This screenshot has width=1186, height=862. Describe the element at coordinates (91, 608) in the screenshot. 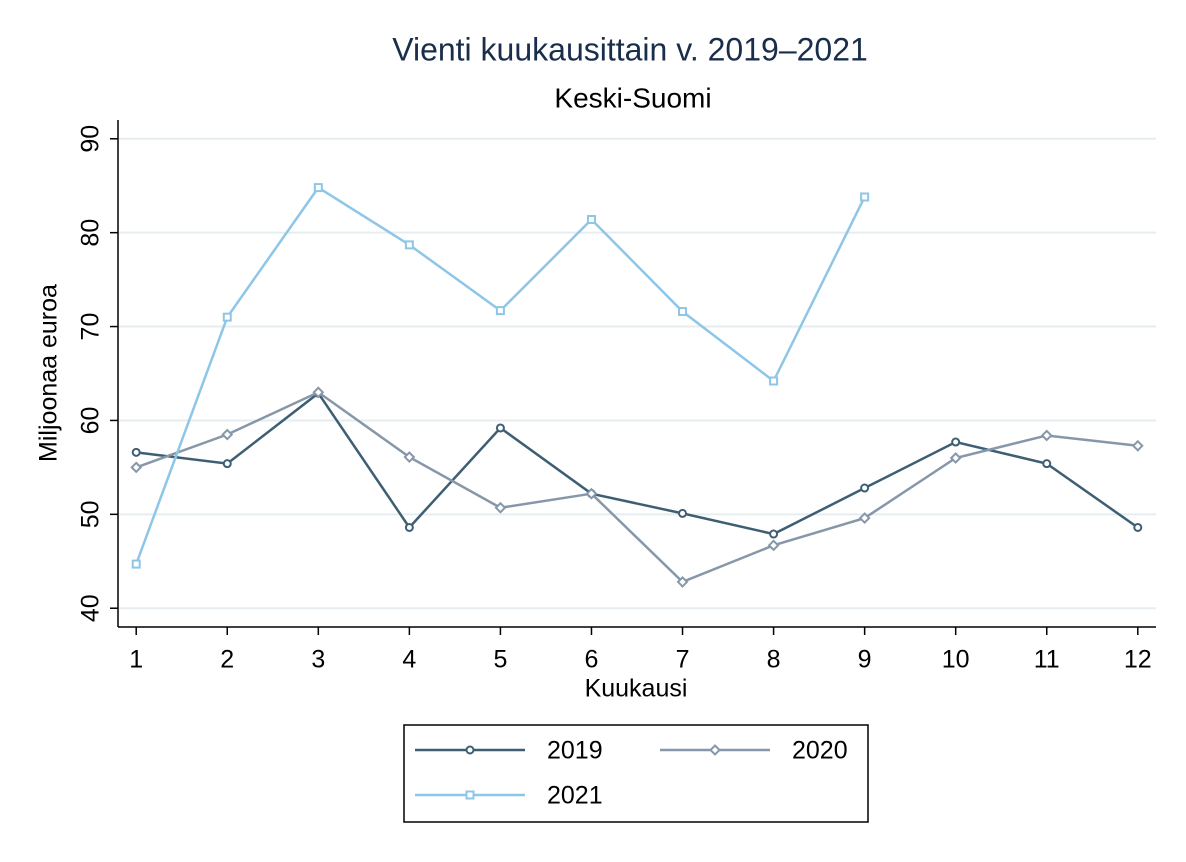

I see `y-tick-label: 40` at that location.